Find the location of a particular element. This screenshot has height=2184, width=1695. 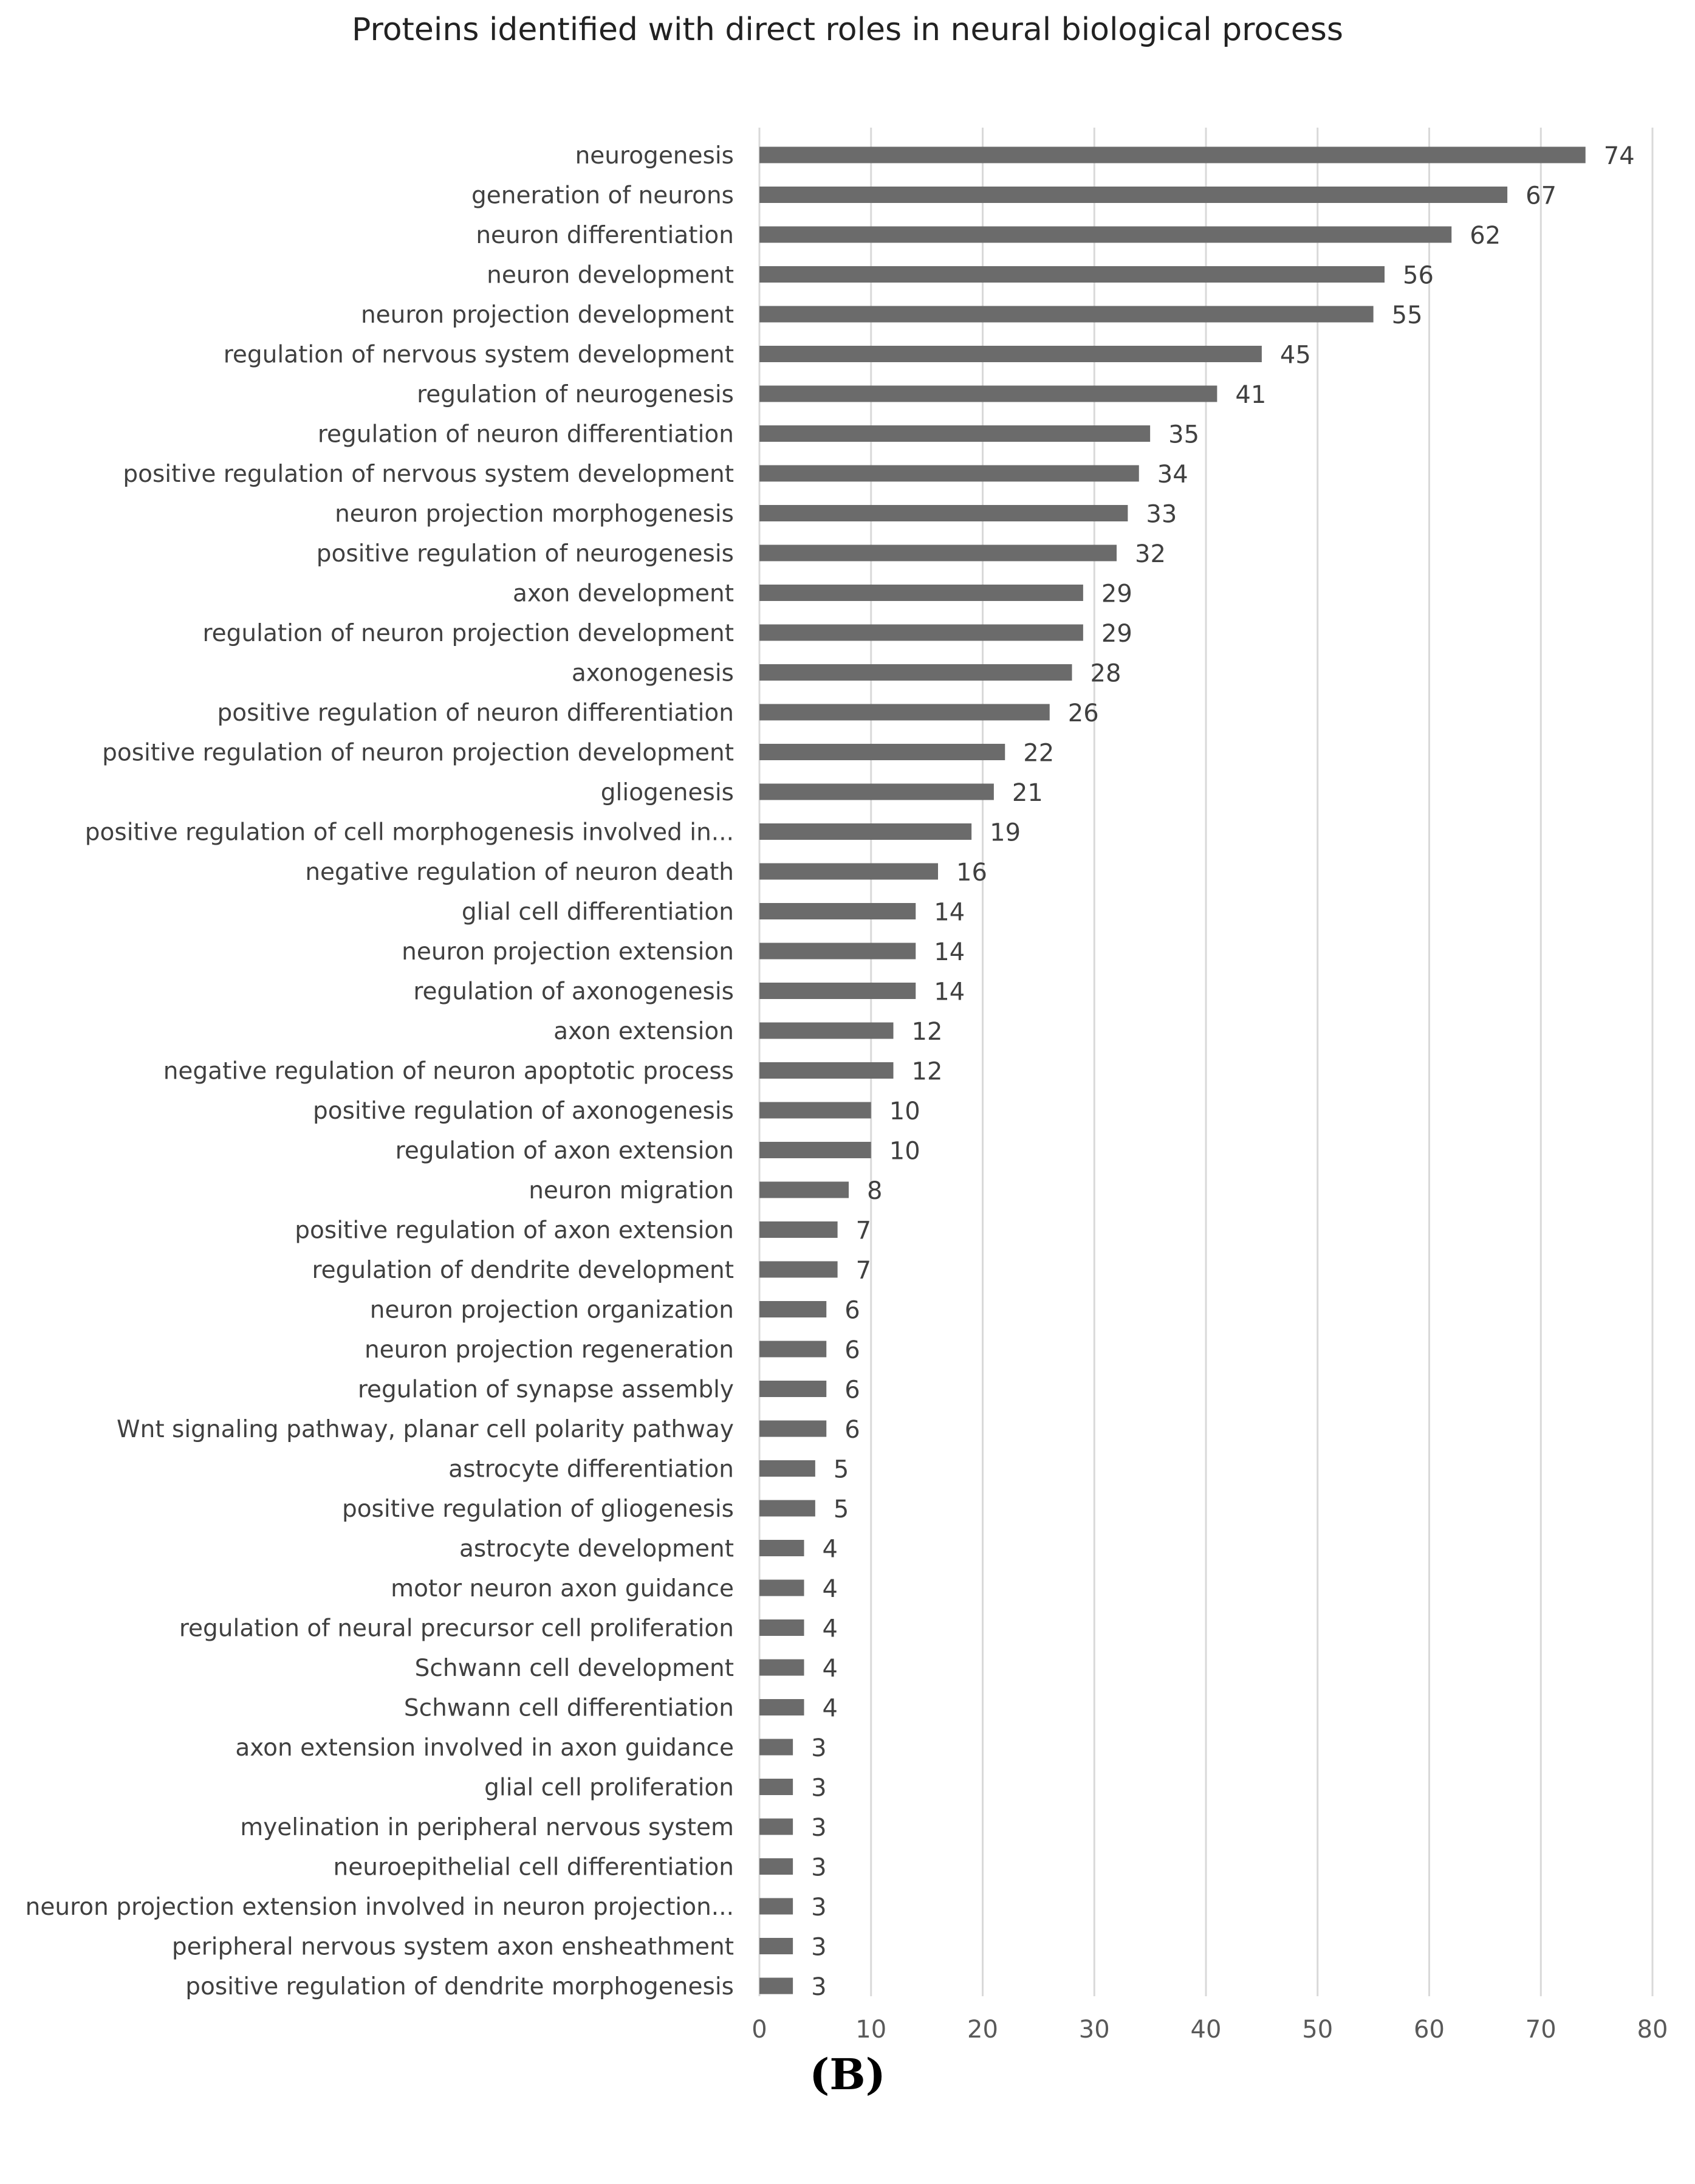

x-tick-labels: 0 10 20 30 40 50 60 70 80 is located at coordinates (1210, 2030).